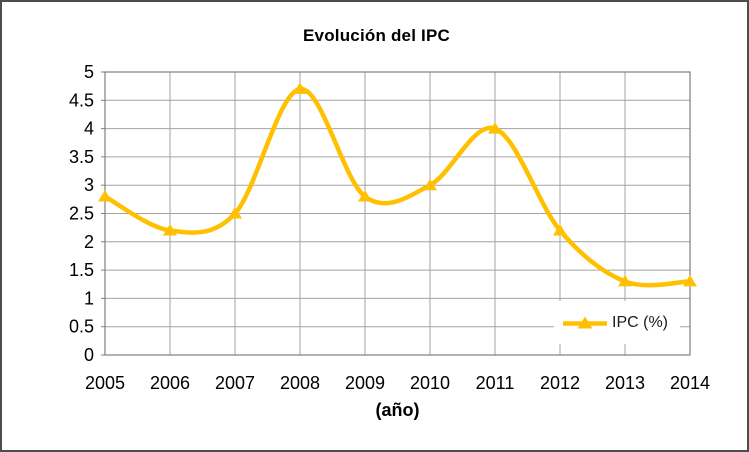 The image size is (749, 452). What do you see at coordinates (397, 410) in the screenshot?
I see `x-axis-title: (año)` at bounding box center [397, 410].